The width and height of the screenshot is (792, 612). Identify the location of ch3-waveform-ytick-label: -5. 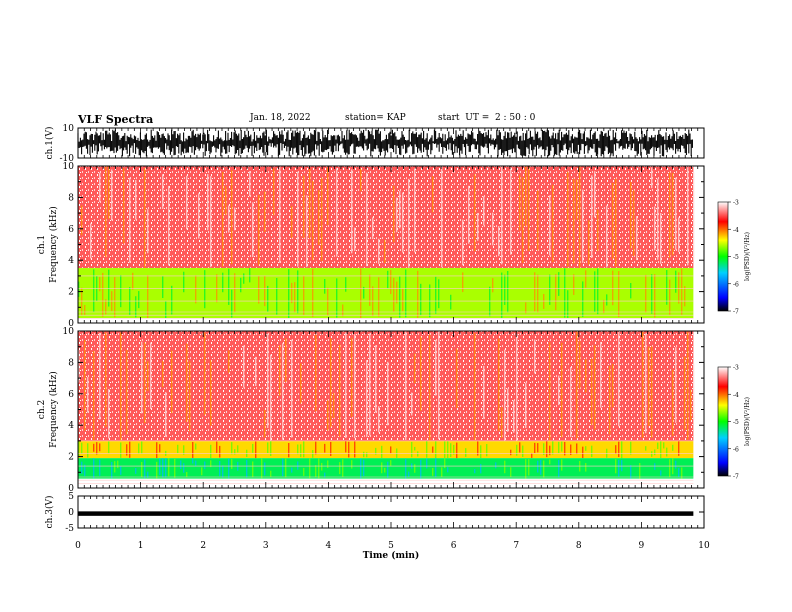
(69, 529).